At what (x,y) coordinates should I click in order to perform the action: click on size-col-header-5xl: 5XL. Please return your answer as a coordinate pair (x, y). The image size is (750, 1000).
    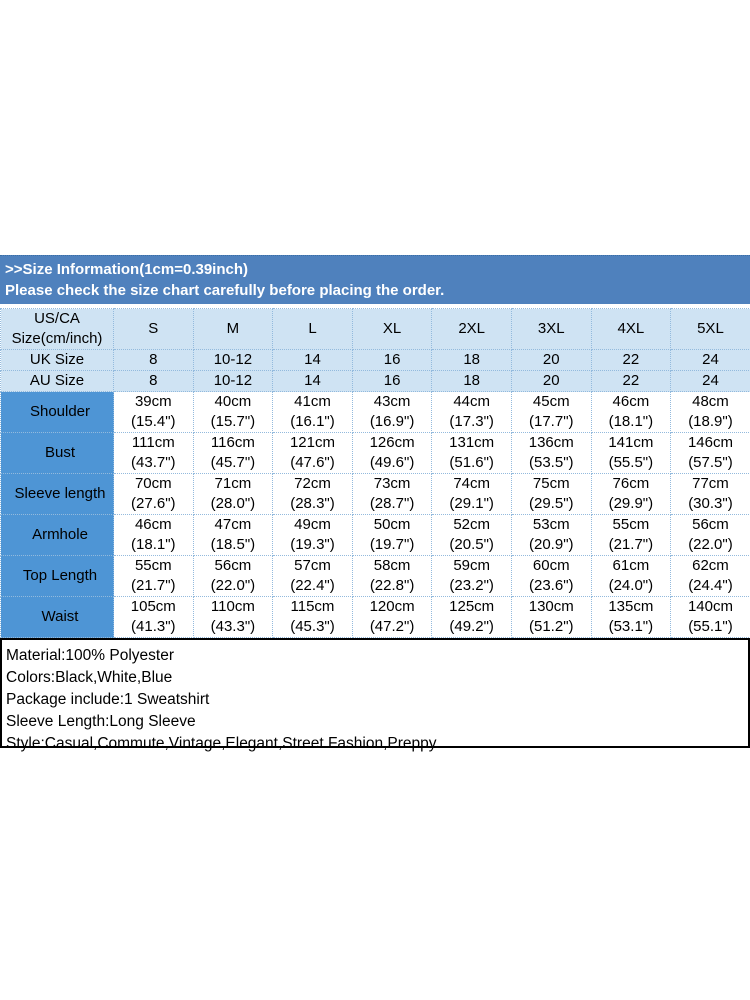
    Looking at the image, I should click on (710, 329).